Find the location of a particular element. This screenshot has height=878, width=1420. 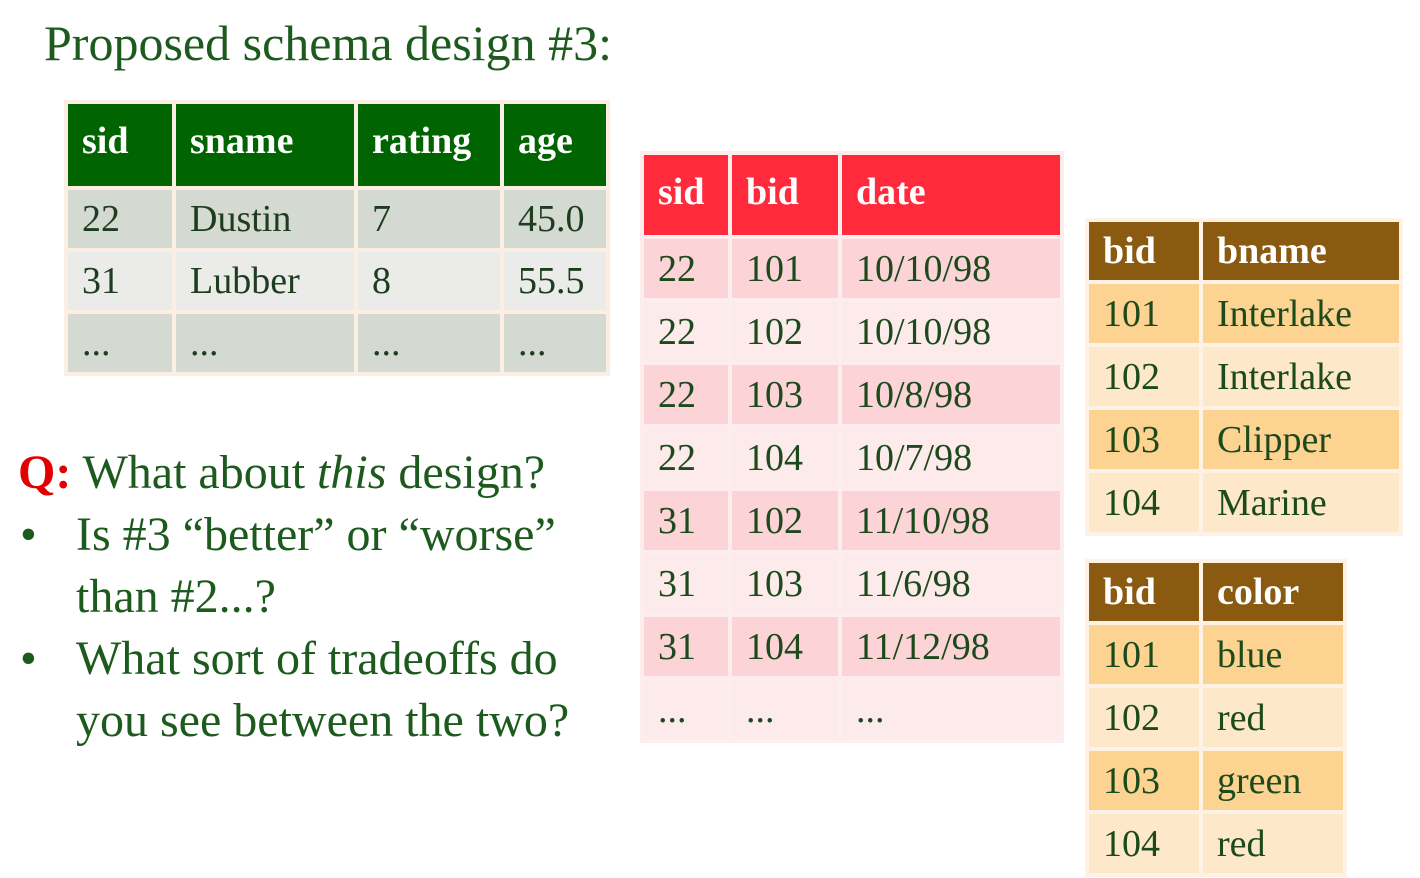

column-header-color: color is located at coordinates (1273, 592).